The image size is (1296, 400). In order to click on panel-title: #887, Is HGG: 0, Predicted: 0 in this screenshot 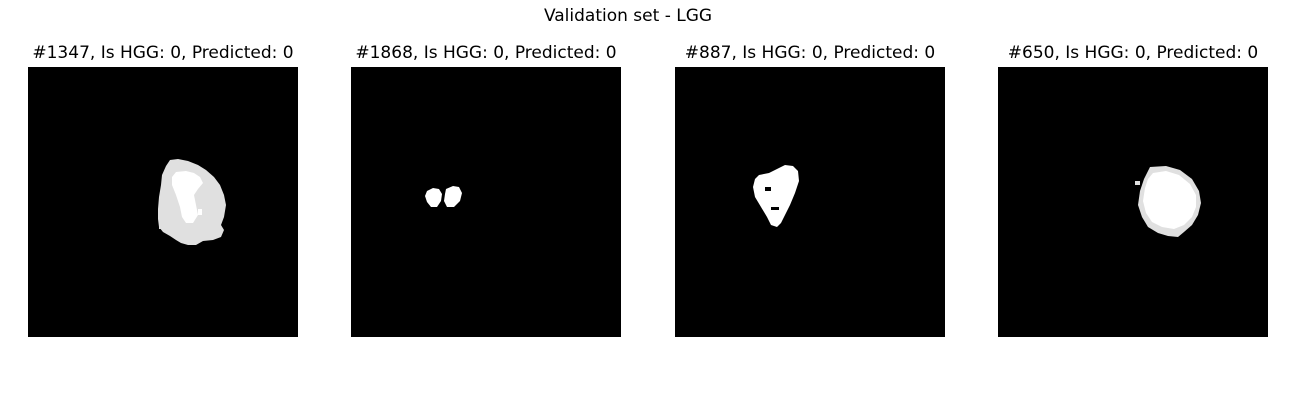, I will do `click(810, 53)`.